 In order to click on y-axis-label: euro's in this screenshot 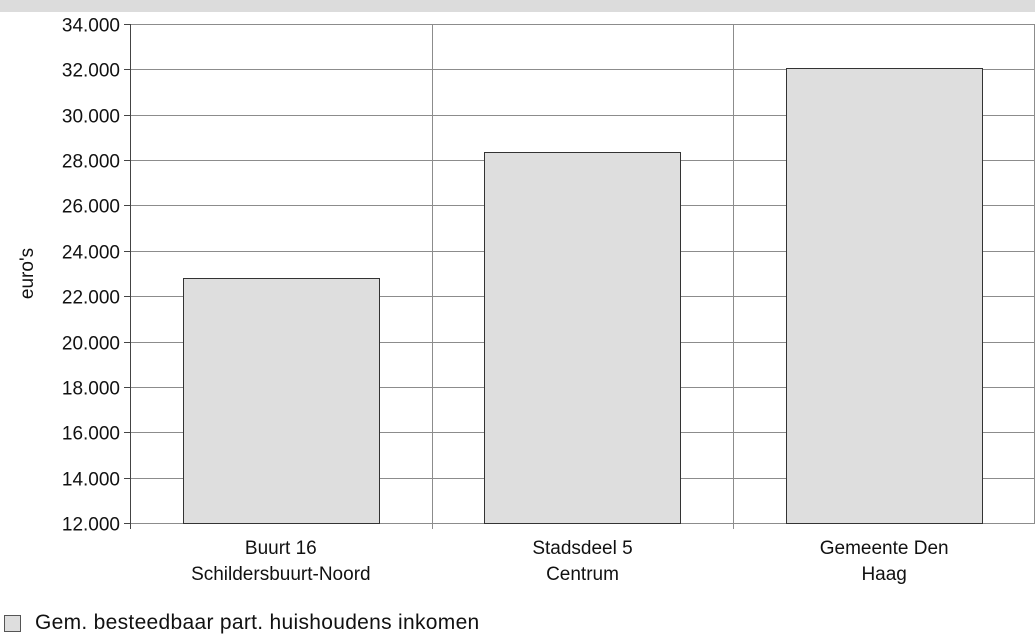, I will do `click(27, 273)`.